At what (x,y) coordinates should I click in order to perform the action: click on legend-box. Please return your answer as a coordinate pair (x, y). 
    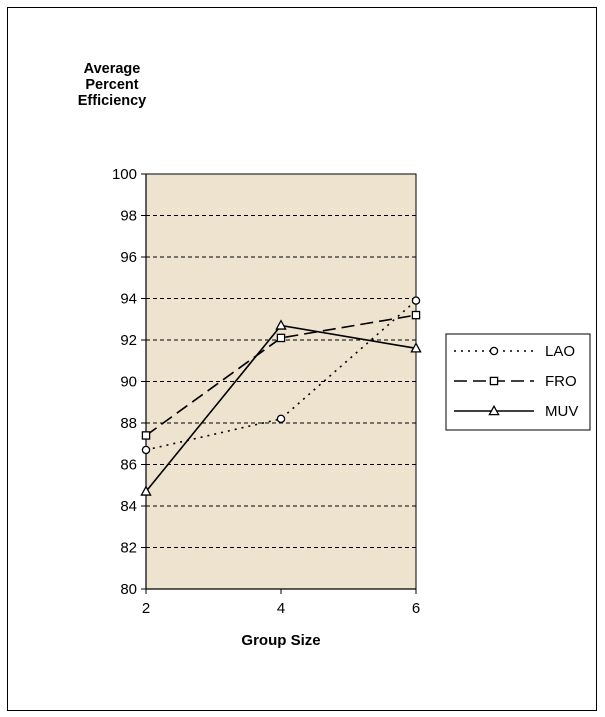
    Looking at the image, I should click on (518, 382).